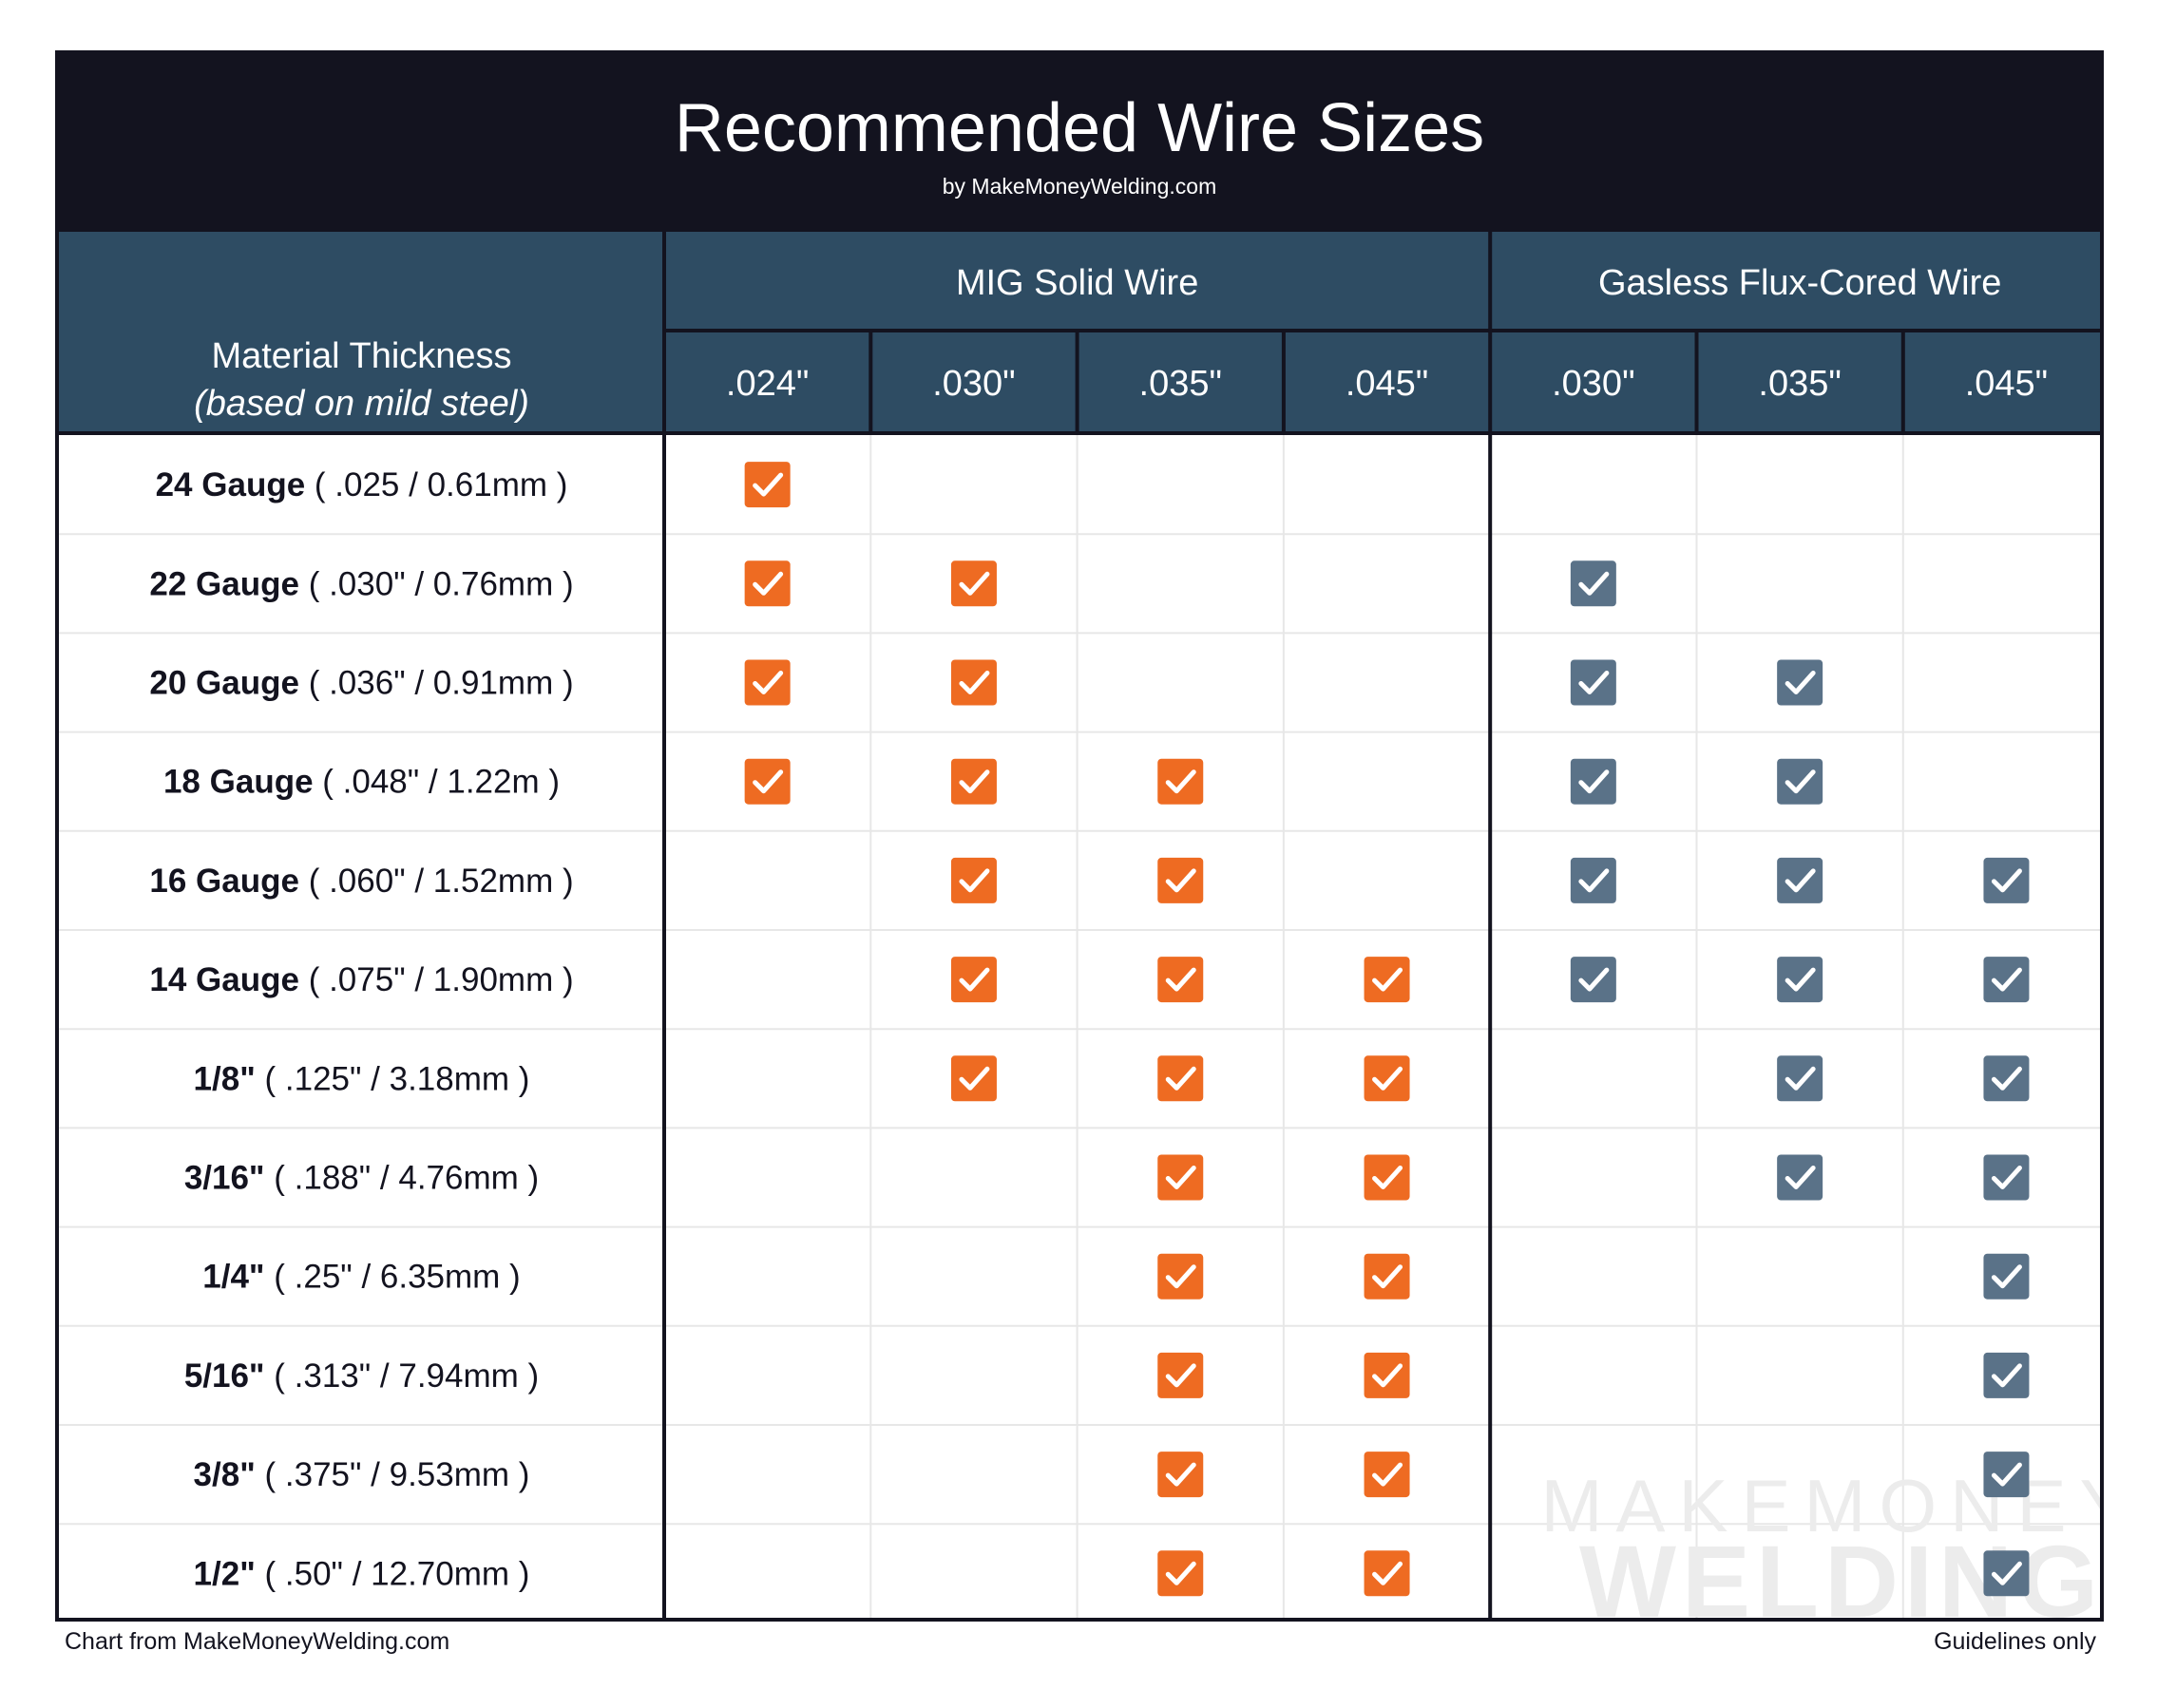 The image size is (2157, 1708). I want to click on row-gauge: 24 Gauge, so click(231, 484).